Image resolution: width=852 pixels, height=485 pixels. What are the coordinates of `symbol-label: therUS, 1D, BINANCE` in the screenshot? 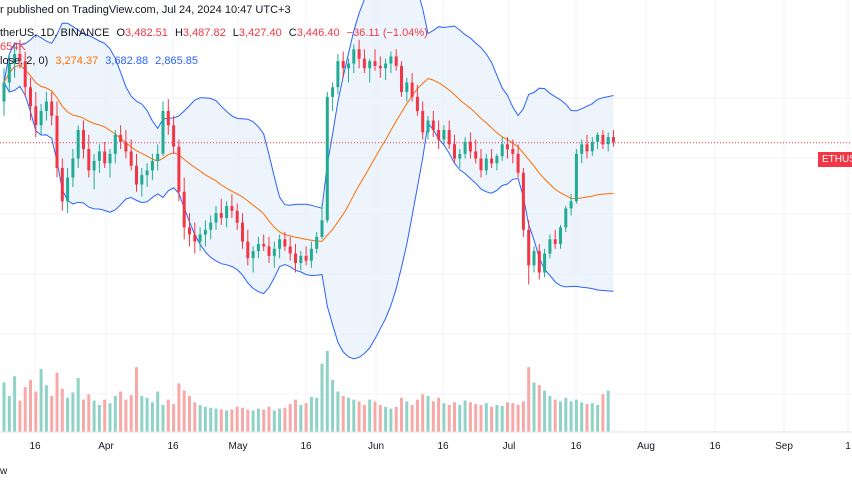 It's located at (55, 33).